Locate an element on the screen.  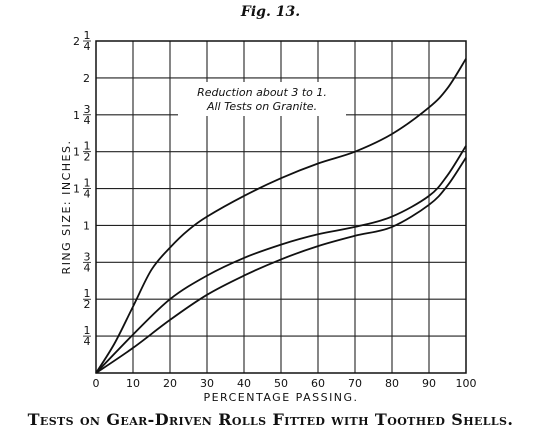
x-tick-label: 90 is located at coordinates (429, 383).